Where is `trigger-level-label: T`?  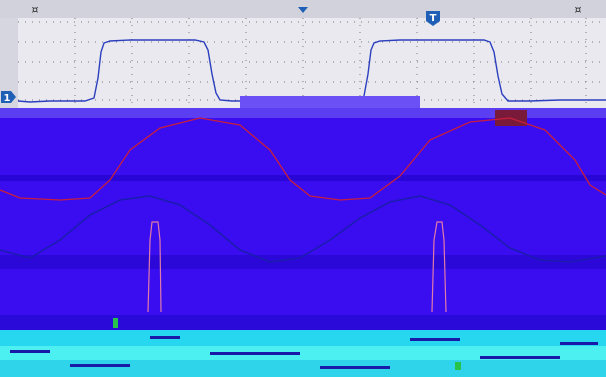
trigger-level-label: T is located at coordinates (433, 18).